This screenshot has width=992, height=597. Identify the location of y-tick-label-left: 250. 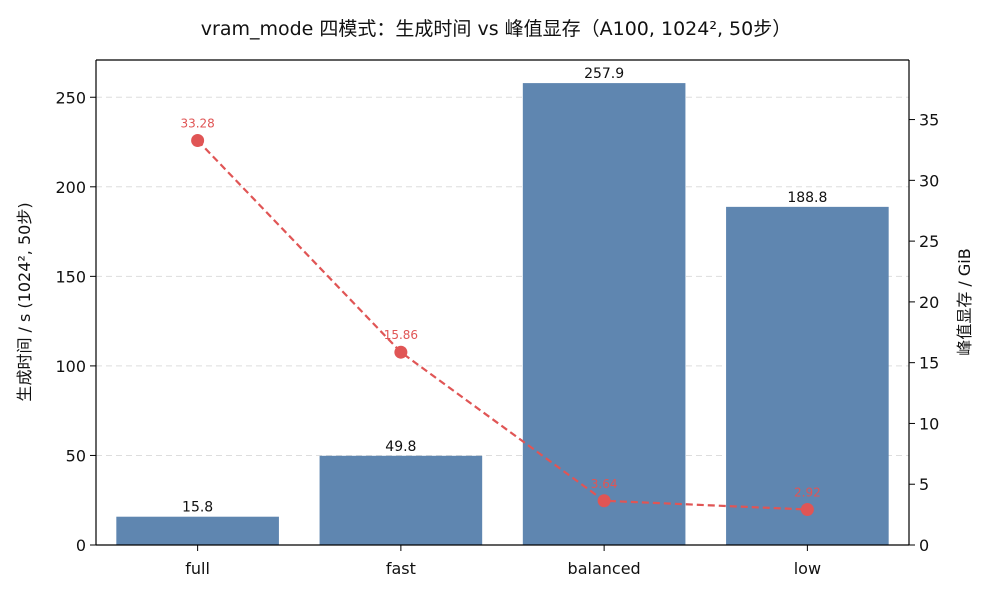
(70, 97).